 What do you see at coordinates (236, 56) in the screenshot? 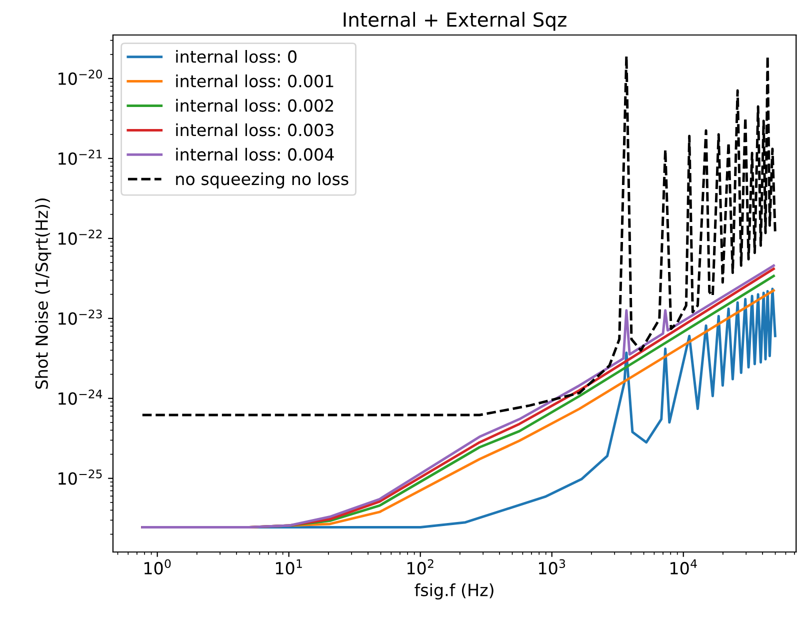
I see `legend-label: internal loss: 0` at bounding box center [236, 56].